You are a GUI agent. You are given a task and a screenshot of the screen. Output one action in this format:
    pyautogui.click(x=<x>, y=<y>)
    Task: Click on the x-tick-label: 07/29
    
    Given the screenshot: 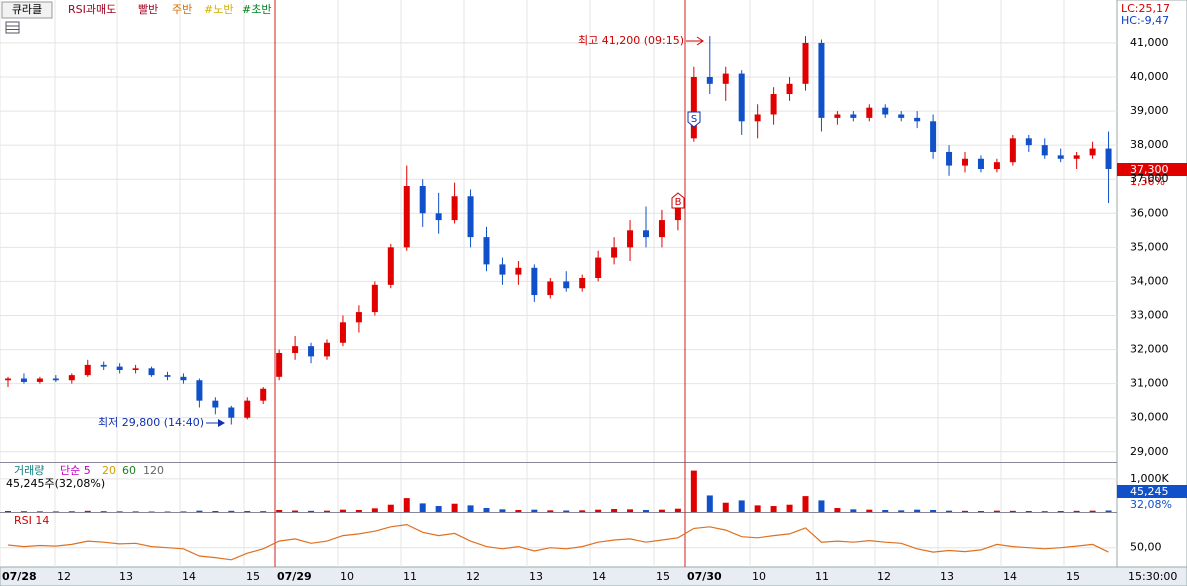 What is the action you would take?
    pyautogui.click(x=294, y=576)
    